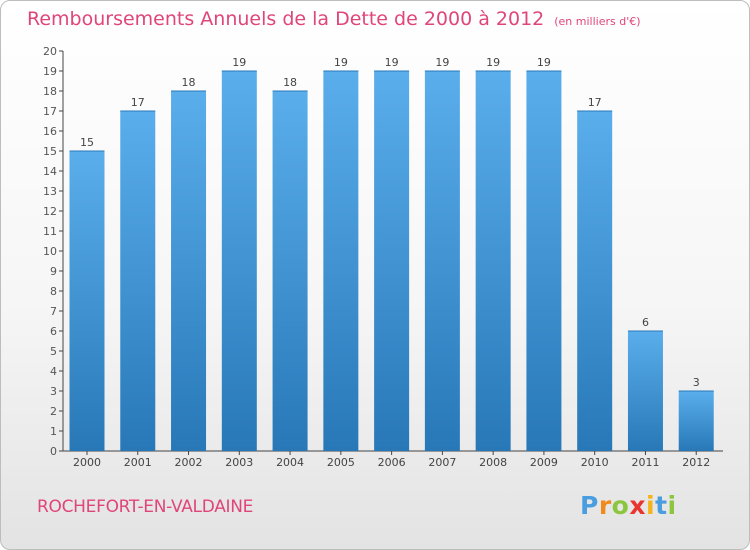  What do you see at coordinates (138, 462) in the screenshot?
I see `x-tick-label: 2001` at bounding box center [138, 462].